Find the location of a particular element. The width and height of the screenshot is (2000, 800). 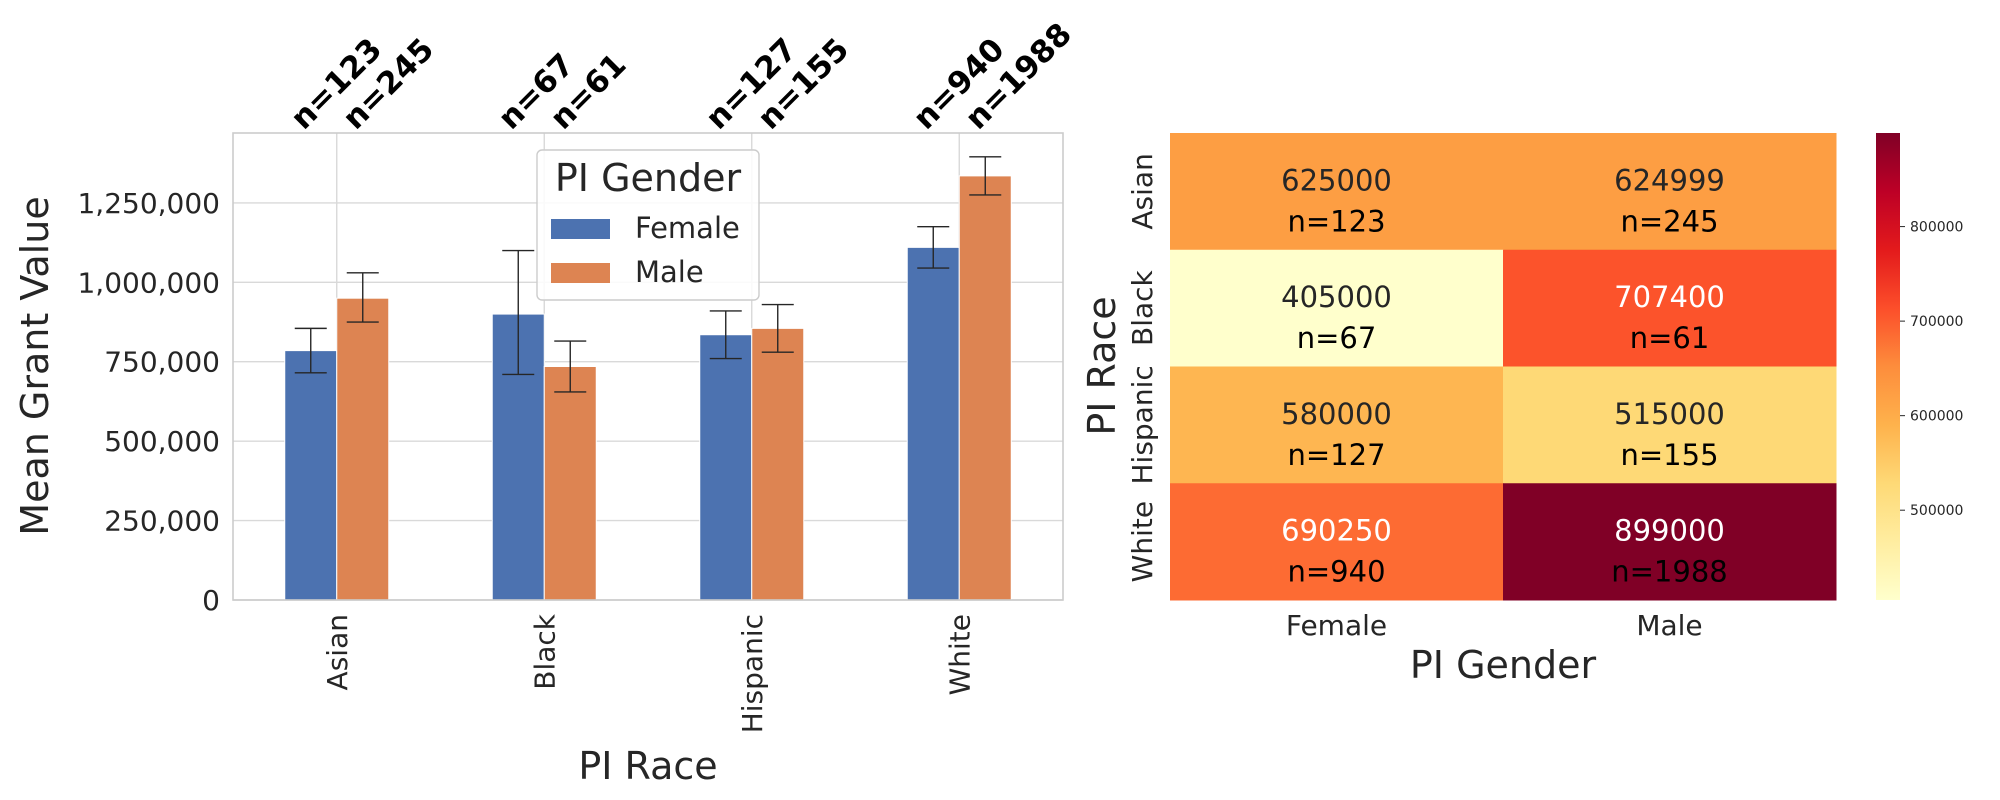

heatmap-cell-value: 580000 is located at coordinates (1336, 414).